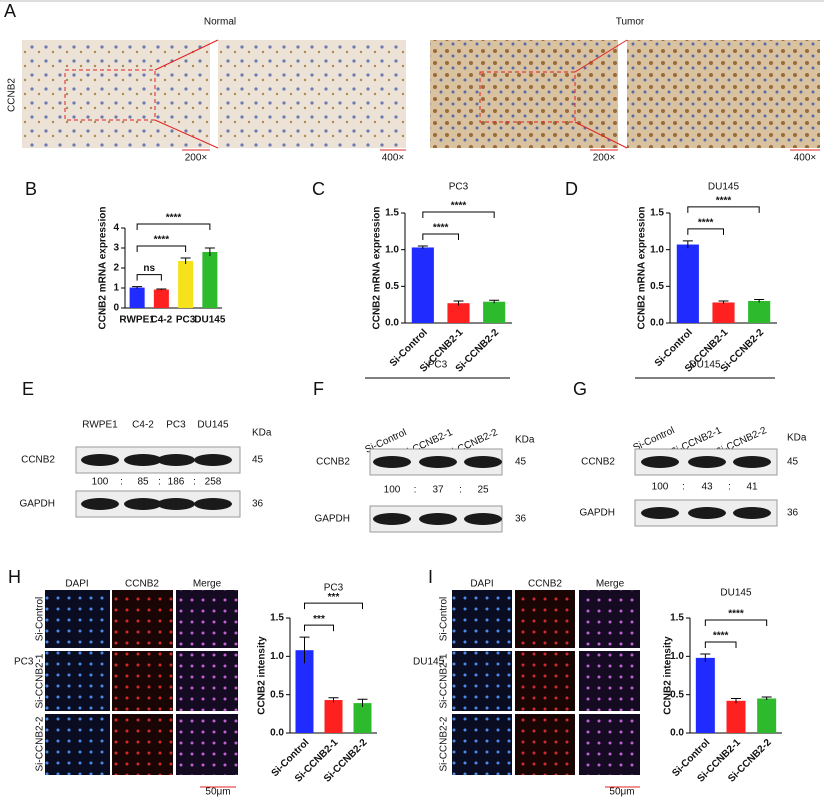 The height and width of the screenshot is (798, 824). I want to click on zoom-line, so click(391, 94).